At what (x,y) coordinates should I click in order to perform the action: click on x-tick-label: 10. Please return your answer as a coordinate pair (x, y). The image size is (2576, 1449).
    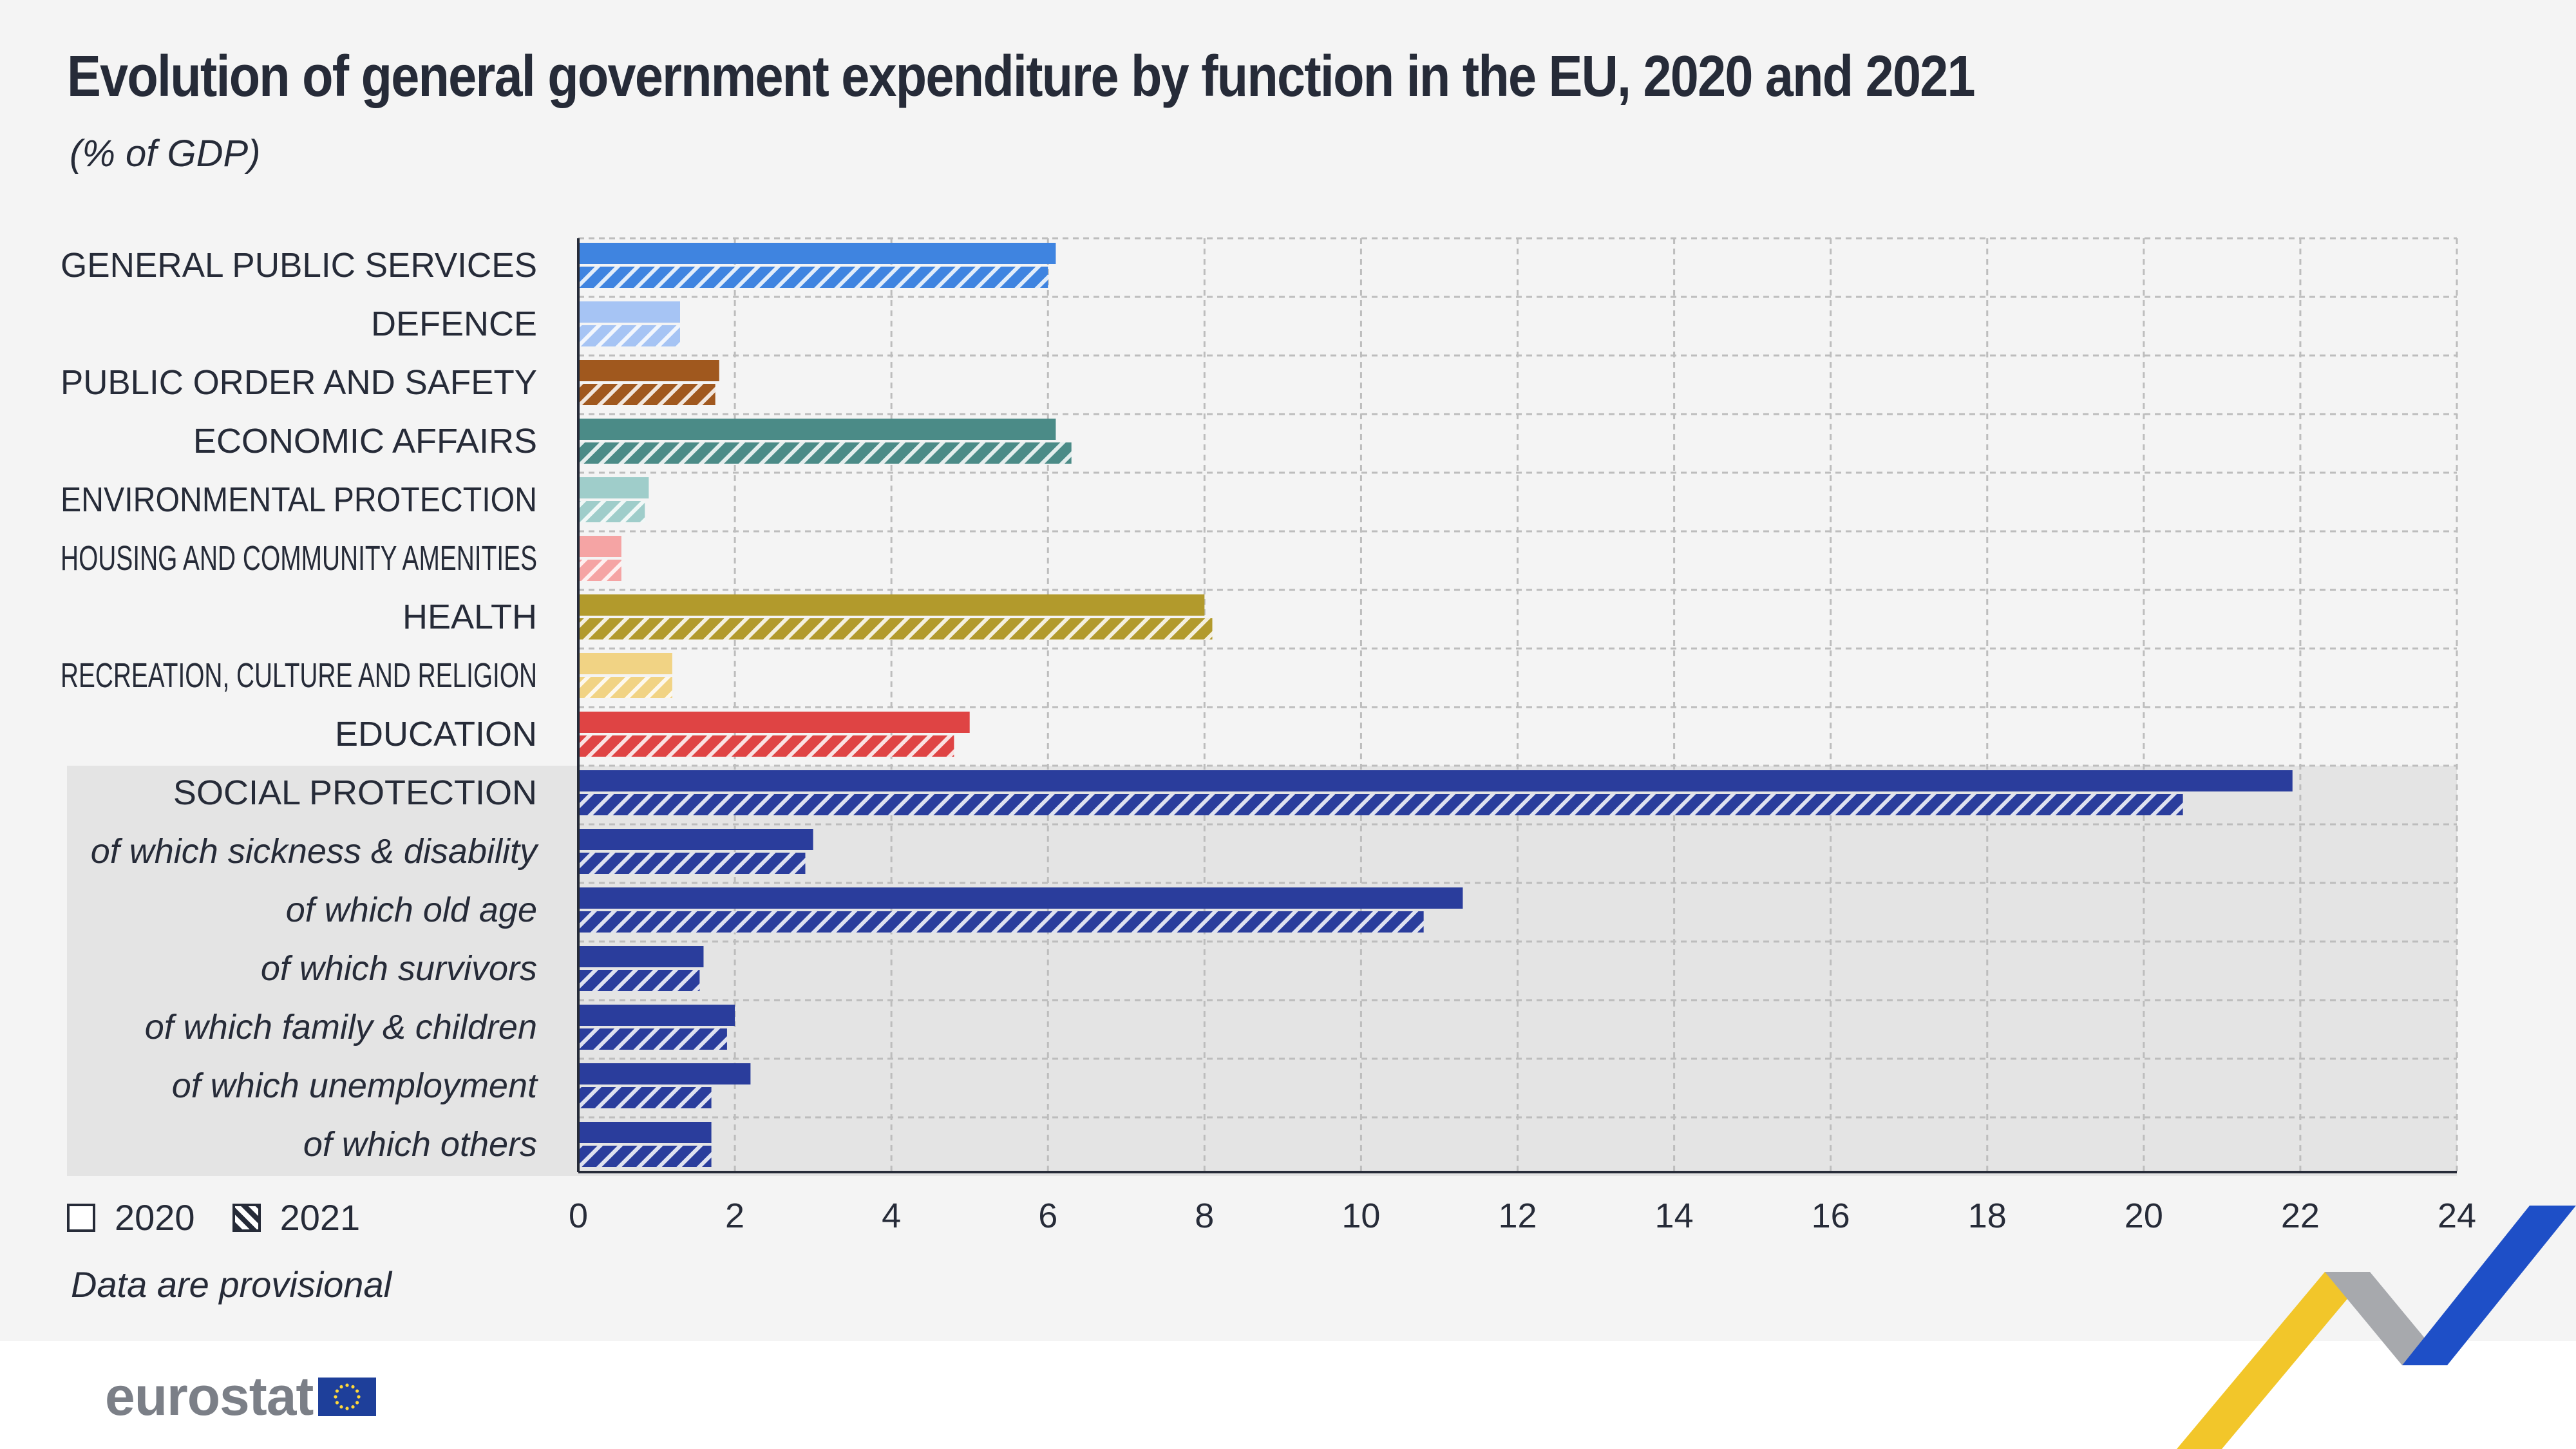
    Looking at the image, I should click on (1360, 1216).